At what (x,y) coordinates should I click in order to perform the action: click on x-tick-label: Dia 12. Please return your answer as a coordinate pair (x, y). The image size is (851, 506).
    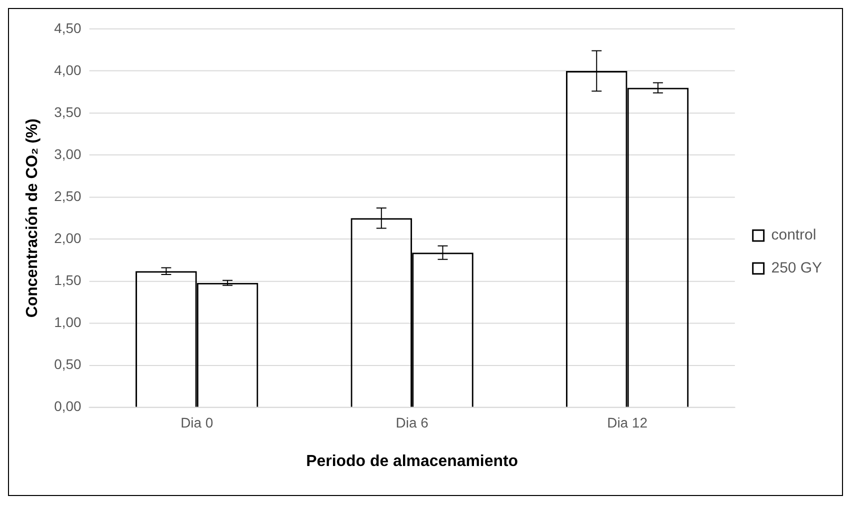
    Looking at the image, I should click on (627, 422).